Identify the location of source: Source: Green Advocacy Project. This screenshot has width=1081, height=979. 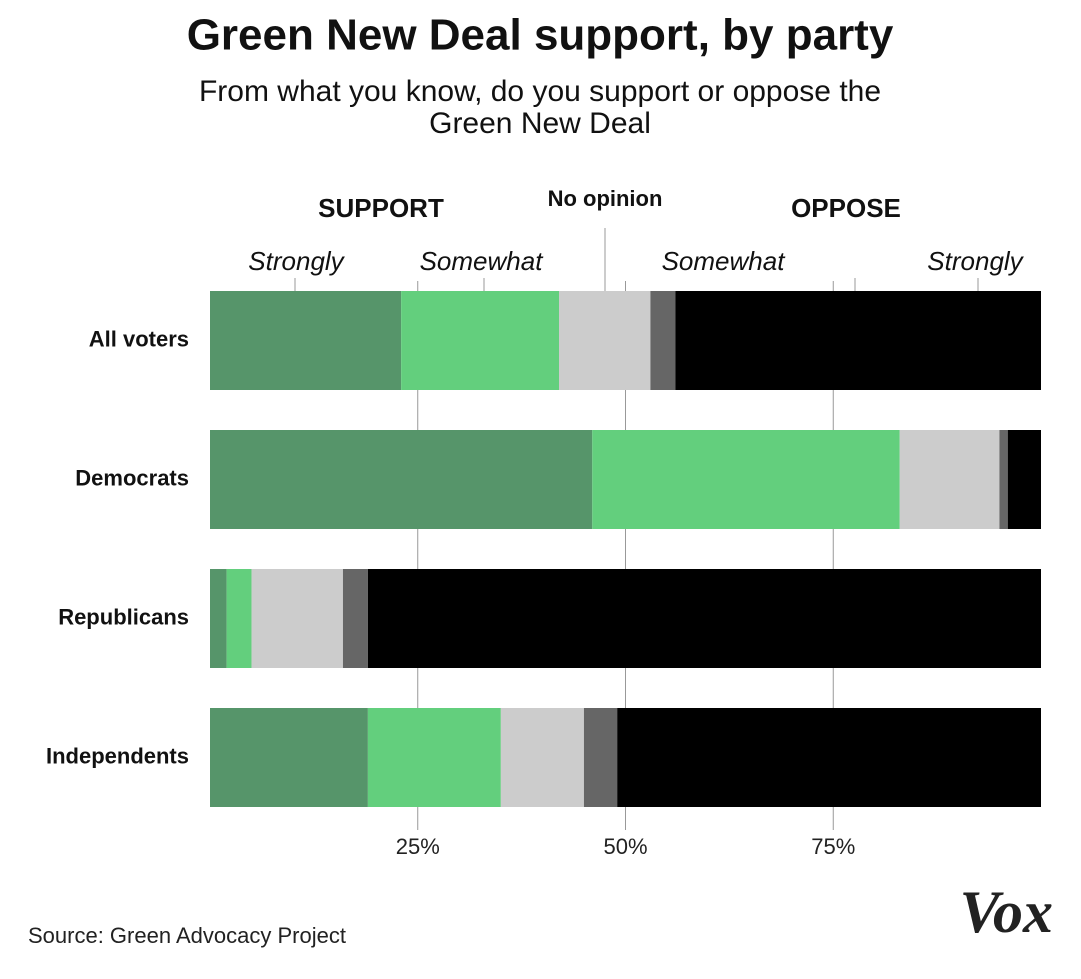
(187, 935).